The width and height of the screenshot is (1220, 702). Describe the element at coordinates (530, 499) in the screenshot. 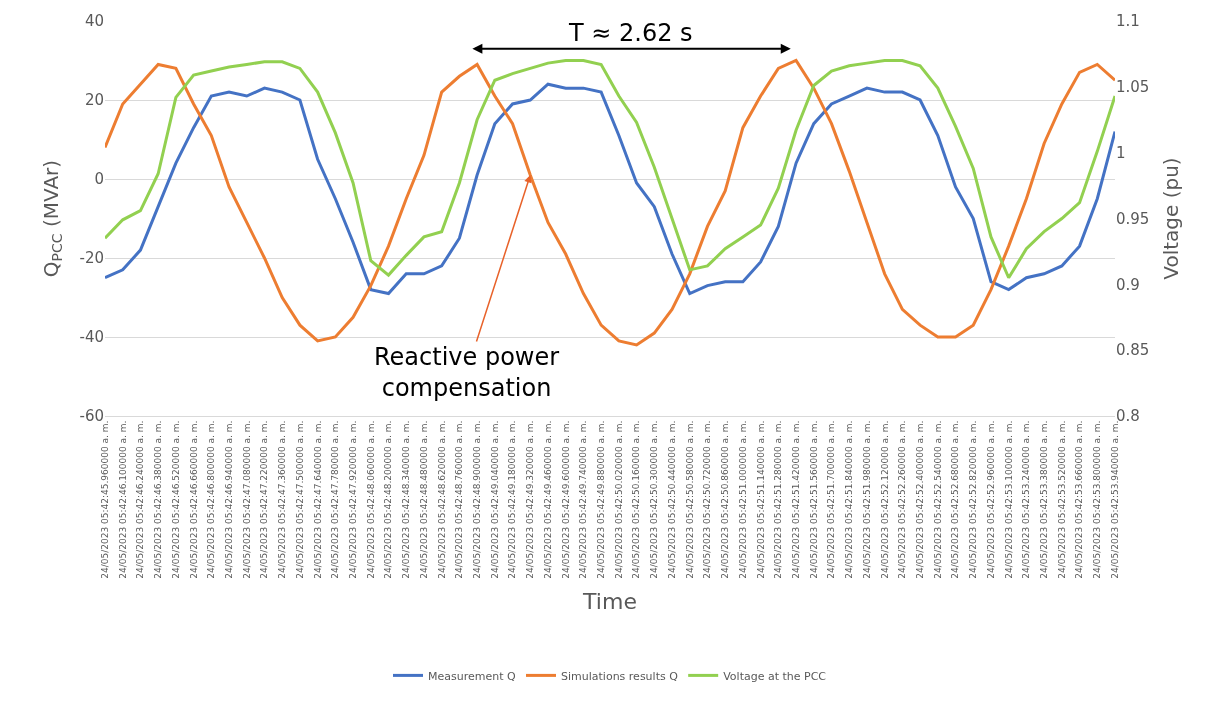

I see `x-tick-label: 24/05/2023 05:42:49.320000 a. m.` at that location.